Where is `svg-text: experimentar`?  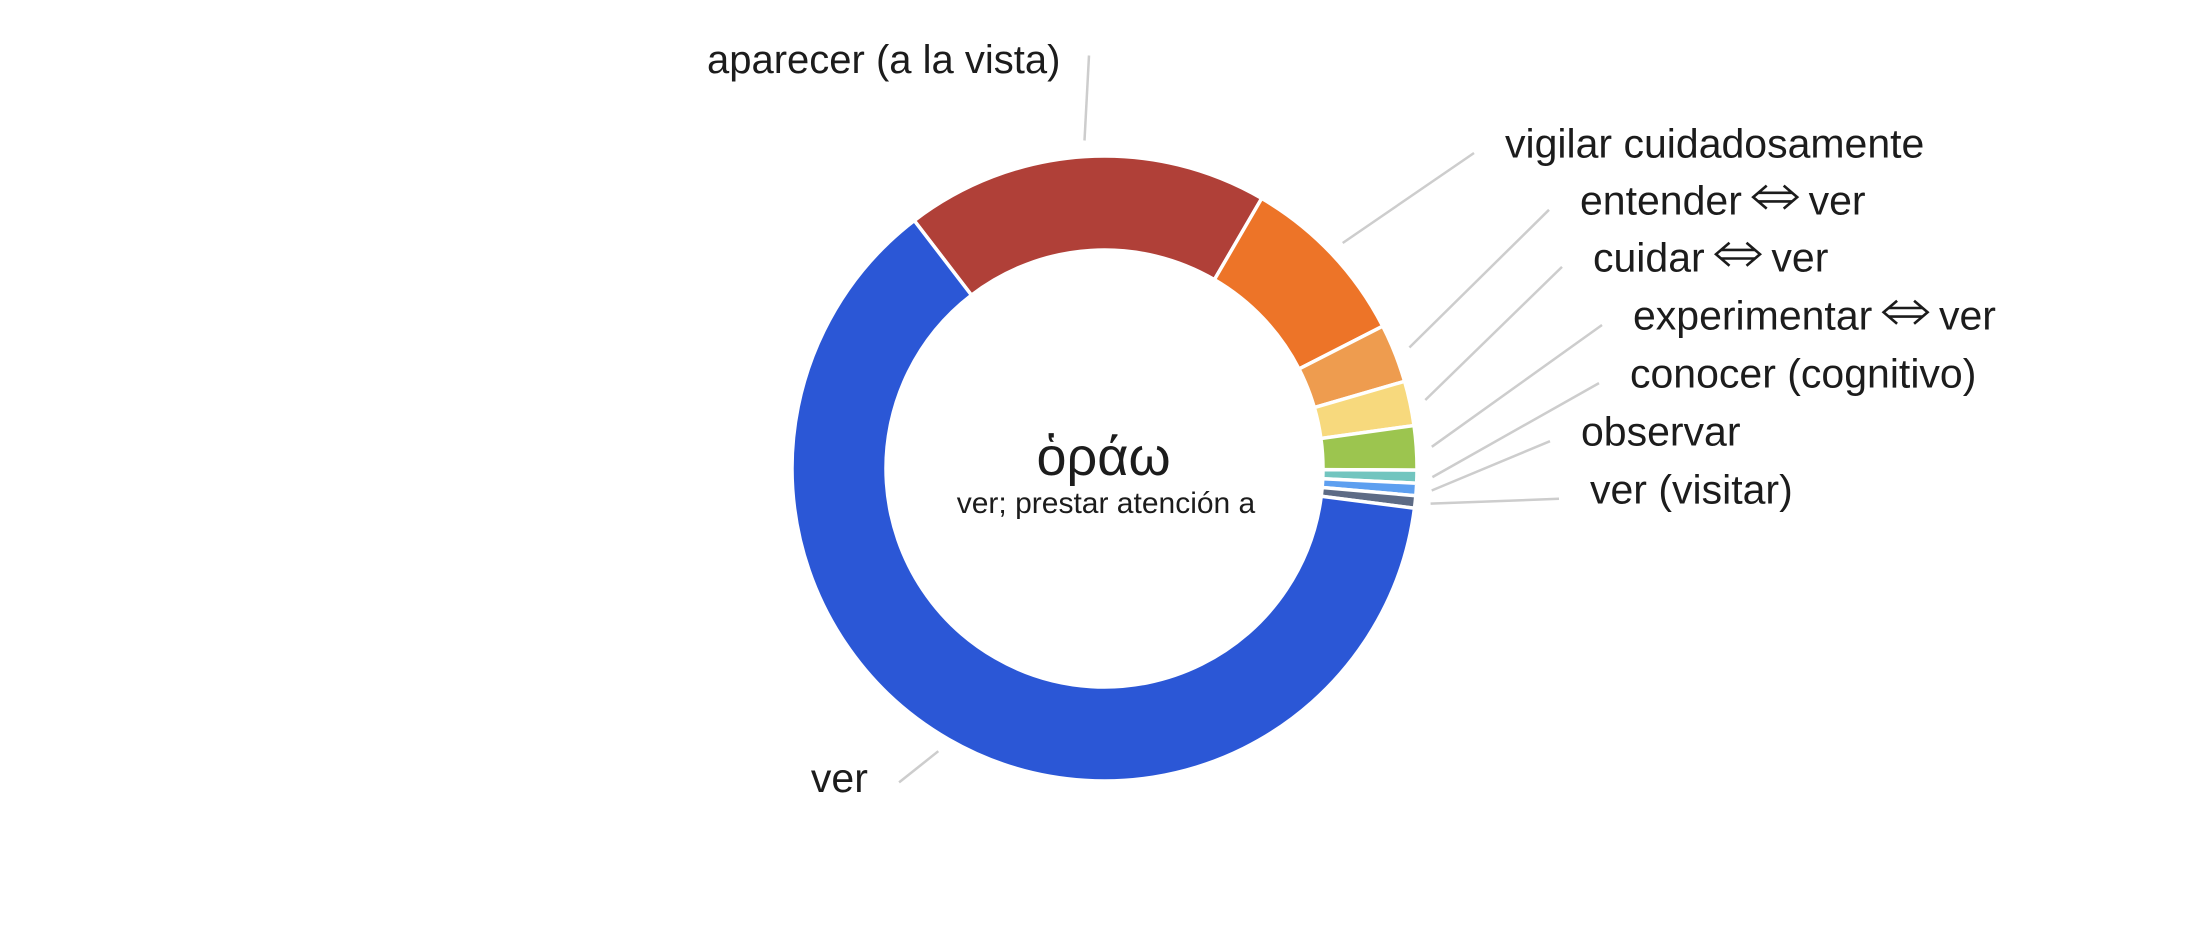 svg-text: experimentar is located at coordinates (1752, 316).